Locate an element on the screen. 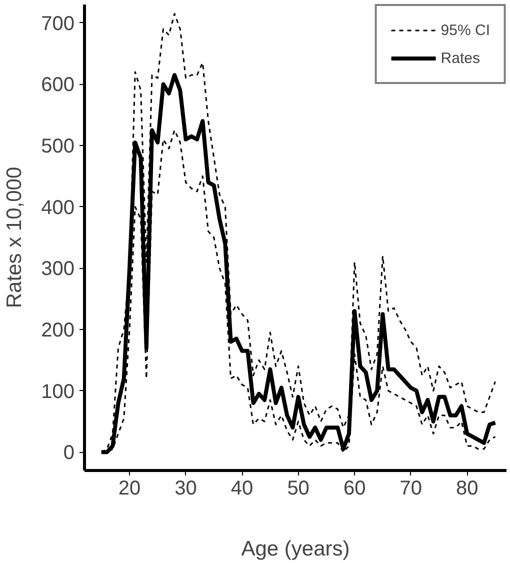  y-axis-title: Rates x 10,000 is located at coordinates (14, 237).